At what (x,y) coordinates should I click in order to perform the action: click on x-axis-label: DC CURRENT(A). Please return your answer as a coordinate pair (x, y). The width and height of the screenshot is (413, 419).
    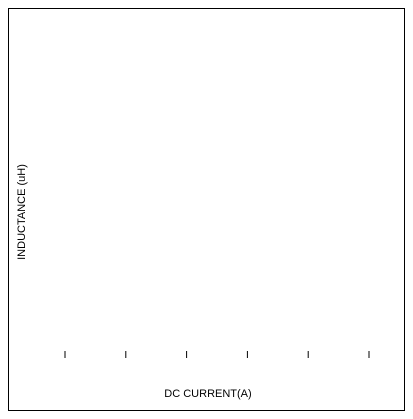
    Looking at the image, I should click on (207, 394).